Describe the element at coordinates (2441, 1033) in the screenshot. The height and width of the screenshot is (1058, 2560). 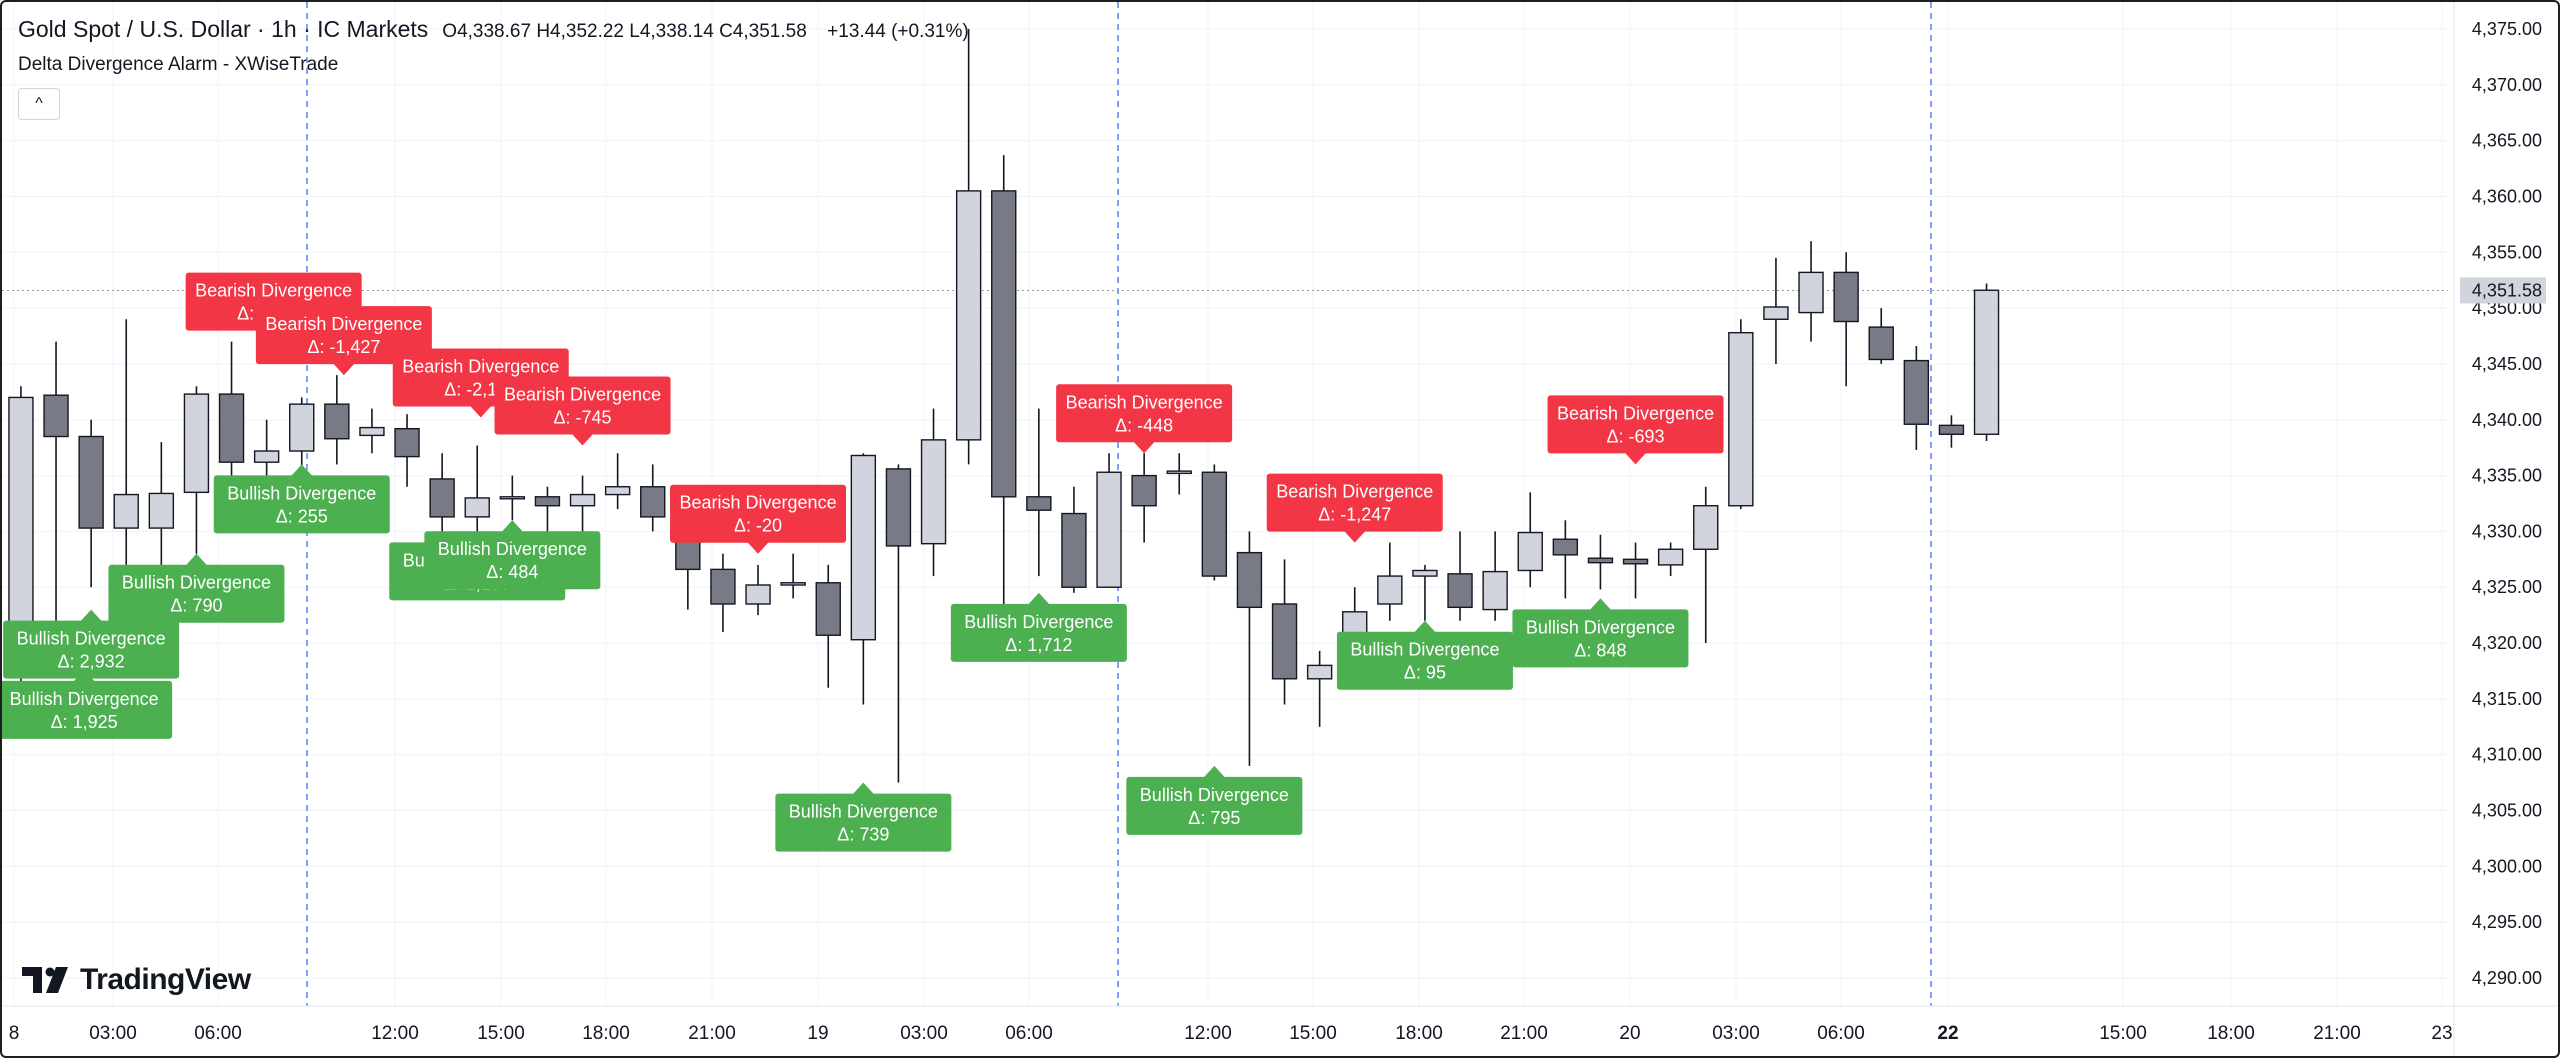
I see `x-tick-label: 23` at that location.